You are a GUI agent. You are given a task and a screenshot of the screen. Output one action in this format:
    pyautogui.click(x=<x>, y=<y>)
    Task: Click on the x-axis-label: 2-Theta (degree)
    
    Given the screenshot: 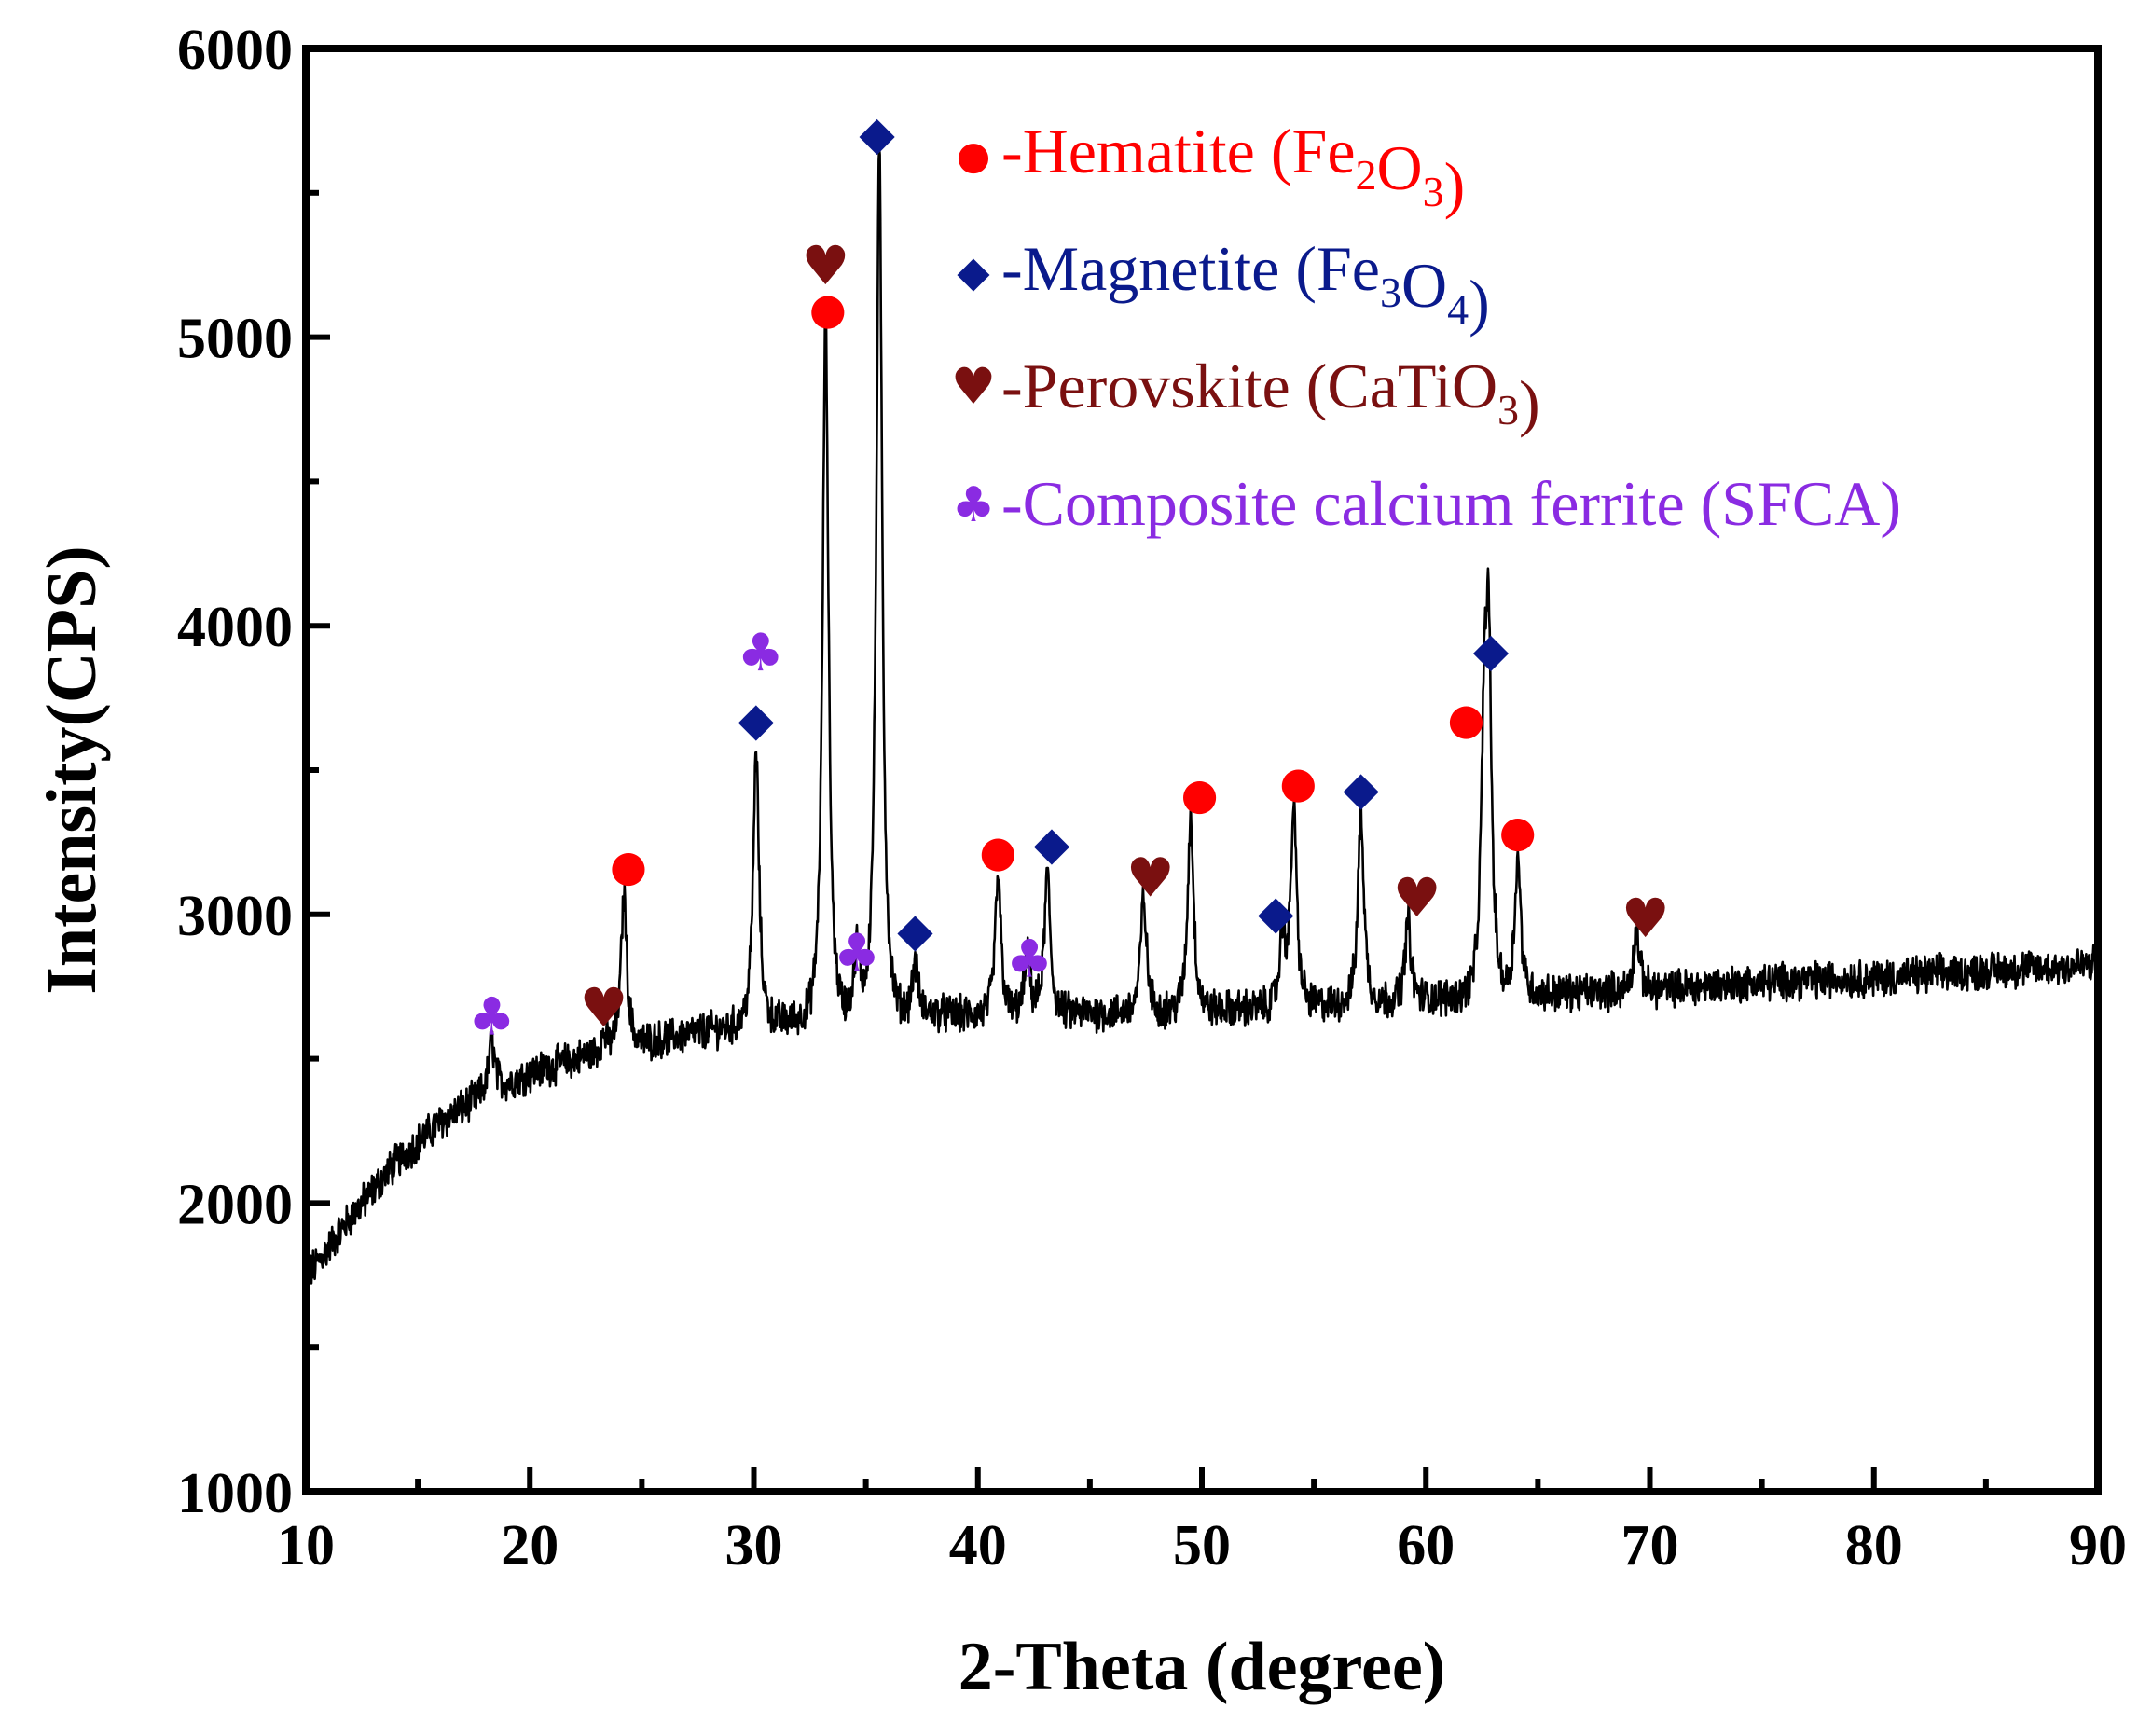 What is the action you would take?
    pyautogui.click(x=1203, y=1667)
    